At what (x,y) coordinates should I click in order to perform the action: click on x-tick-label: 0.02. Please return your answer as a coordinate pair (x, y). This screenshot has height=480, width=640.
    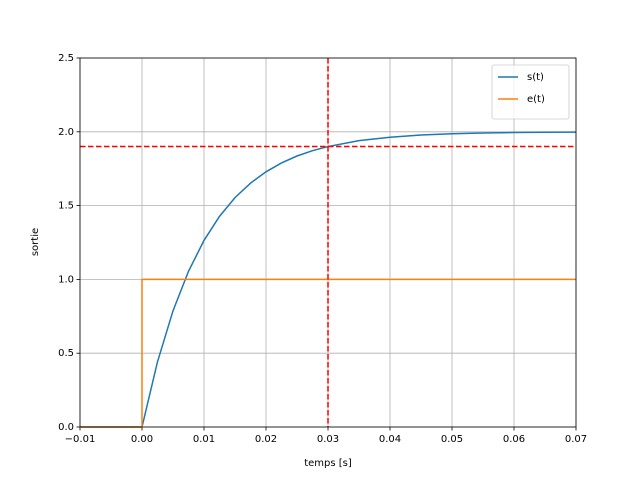
    Looking at the image, I should click on (266, 439).